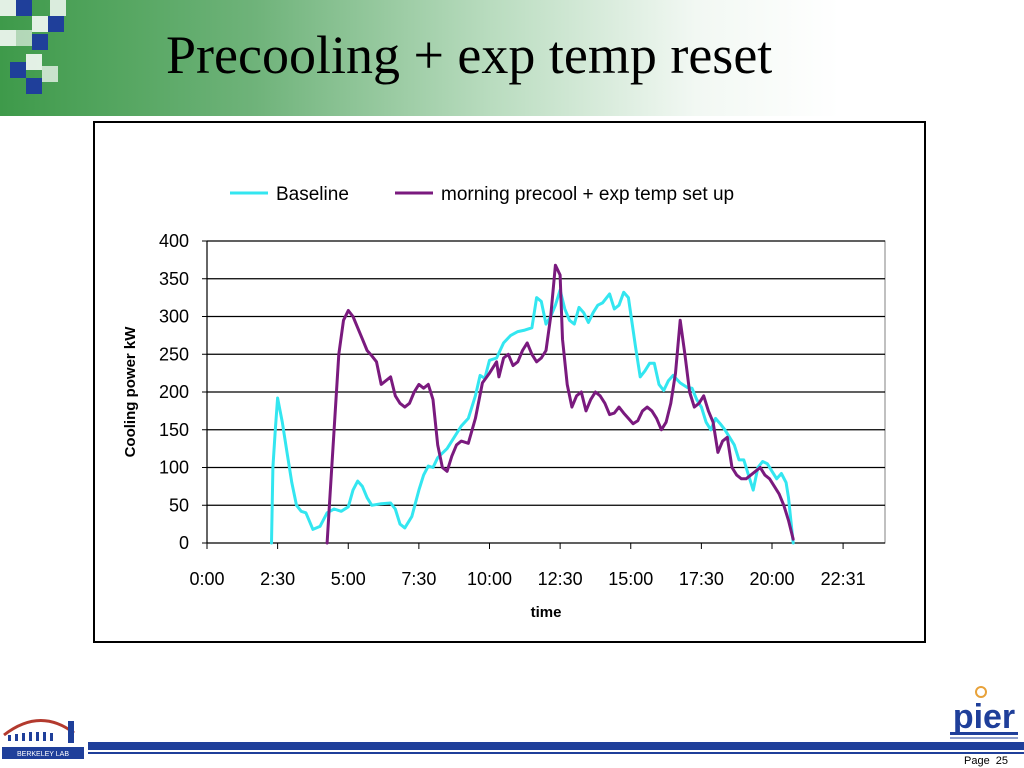 This screenshot has height=768, width=1024. What do you see at coordinates (469, 55) in the screenshot?
I see `slide-title: Precooling + exp temp reset` at bounding box center [469, 55].